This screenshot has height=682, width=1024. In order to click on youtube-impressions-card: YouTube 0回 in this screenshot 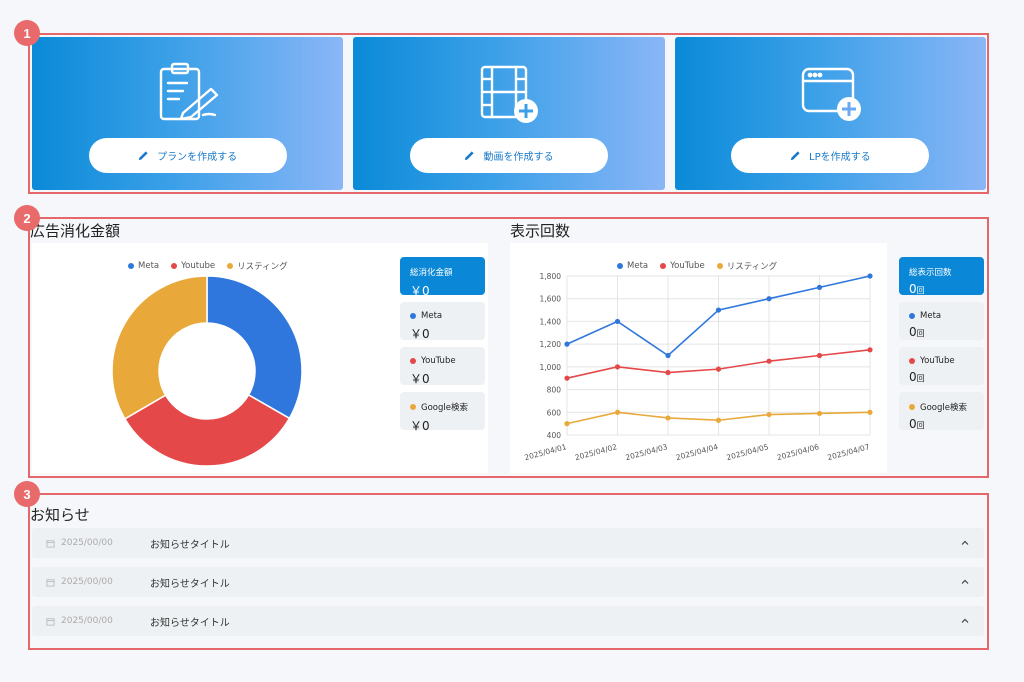, I will do `click(941, 366)`.